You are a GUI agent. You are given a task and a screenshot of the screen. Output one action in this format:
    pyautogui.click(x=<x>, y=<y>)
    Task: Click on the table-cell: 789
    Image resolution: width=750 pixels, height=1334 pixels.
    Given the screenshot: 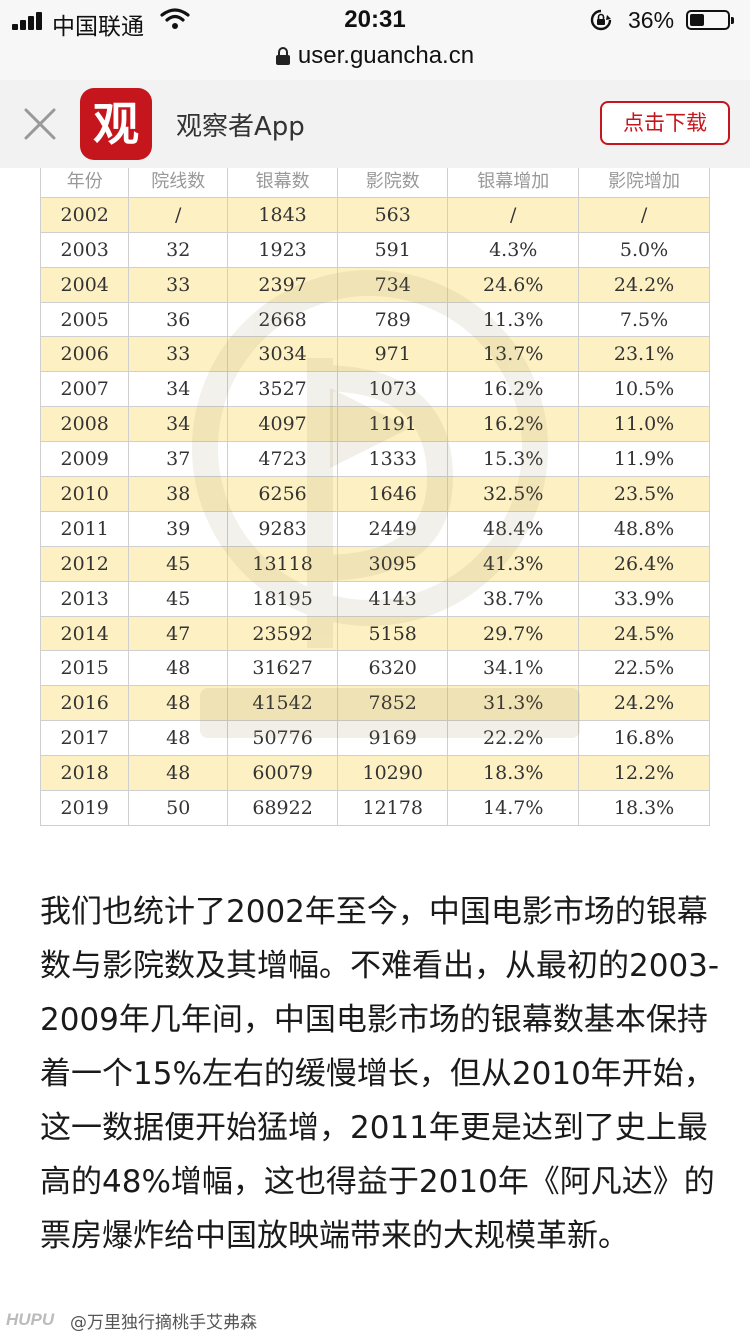 What is the action you would take?
    pyautogui.click(x=393, y=319)
    